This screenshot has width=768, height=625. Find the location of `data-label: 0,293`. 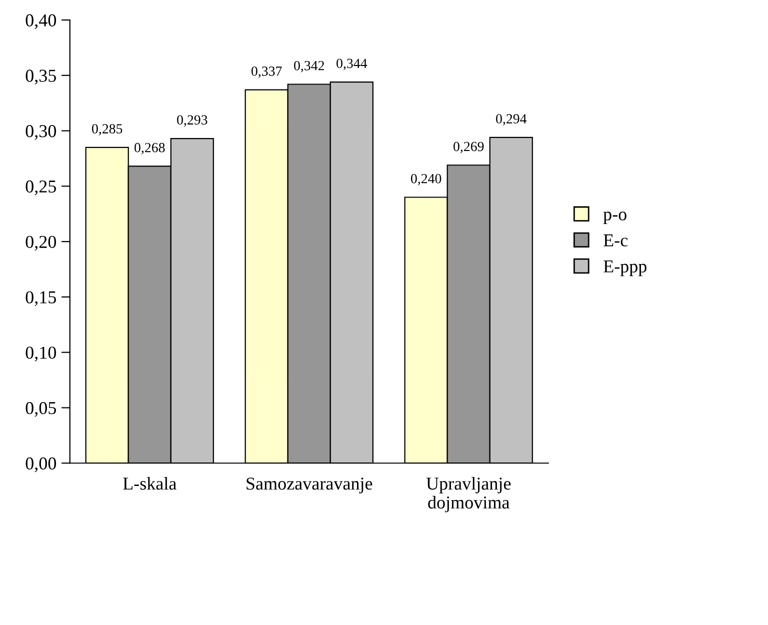

data-label: 0,293 is located at coordinates (192, 121).